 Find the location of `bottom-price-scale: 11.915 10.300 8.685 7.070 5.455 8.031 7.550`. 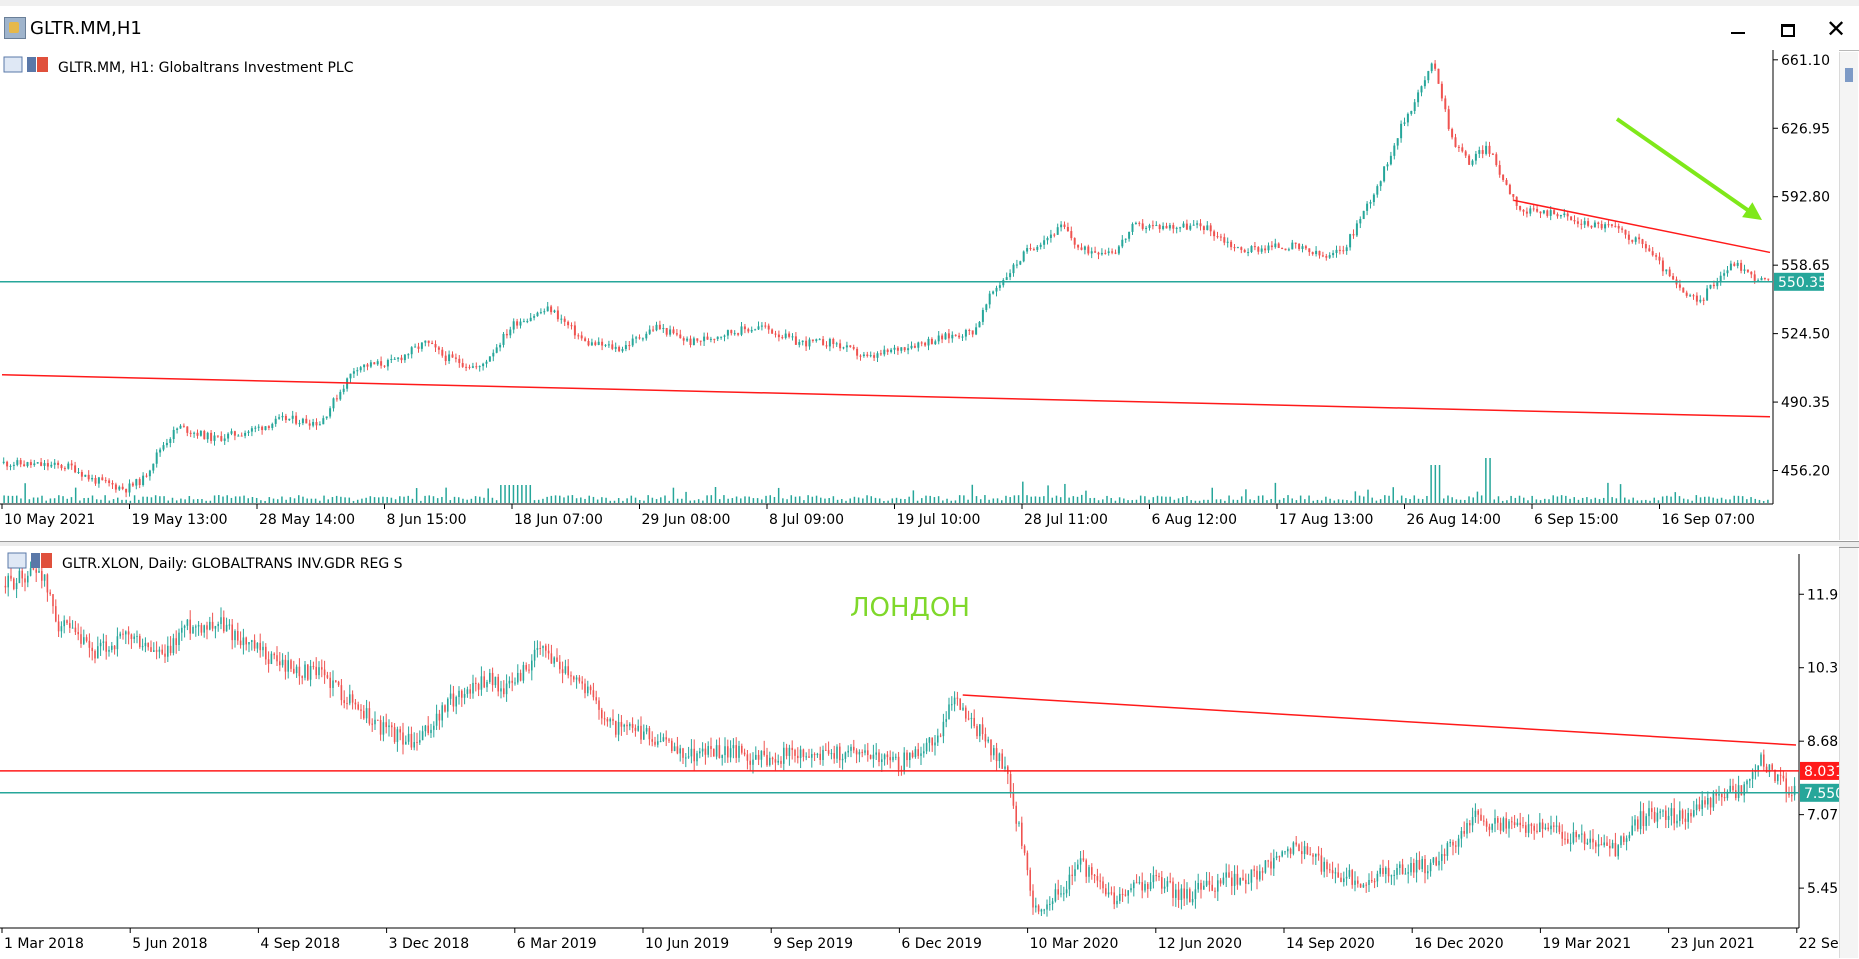

bottom-price-scale: 11.915 10.300 8.685 7.070 5.455 8.031 7.550 is located at coordinates (1819, 742).